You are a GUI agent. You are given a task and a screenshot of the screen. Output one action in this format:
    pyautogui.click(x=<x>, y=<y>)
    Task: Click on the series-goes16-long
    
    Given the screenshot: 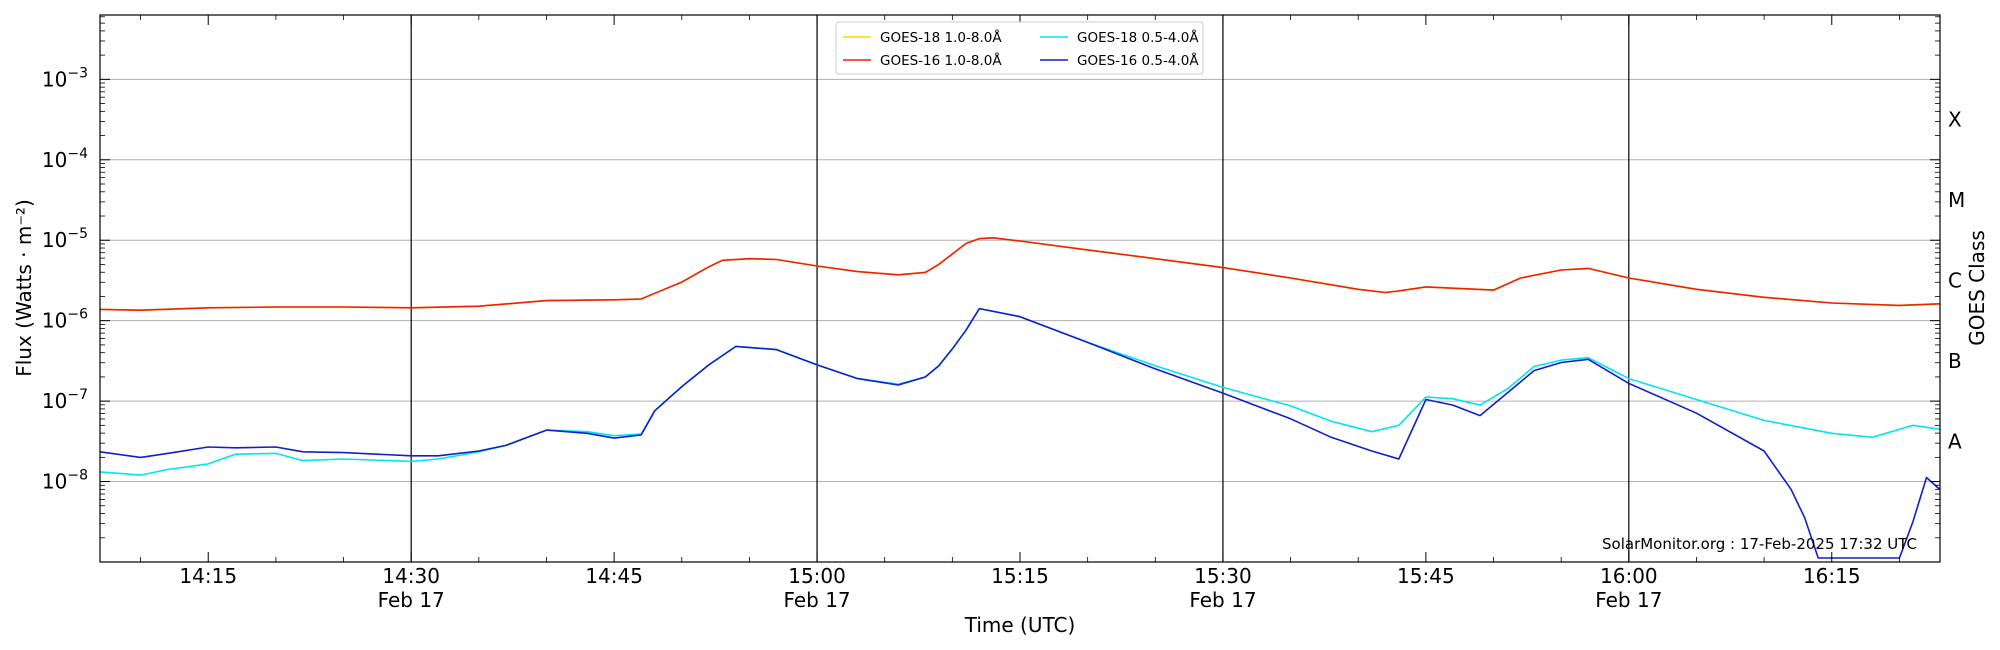 What is the action you would take?
    pyautogui.click(x=1020, y=274)
    